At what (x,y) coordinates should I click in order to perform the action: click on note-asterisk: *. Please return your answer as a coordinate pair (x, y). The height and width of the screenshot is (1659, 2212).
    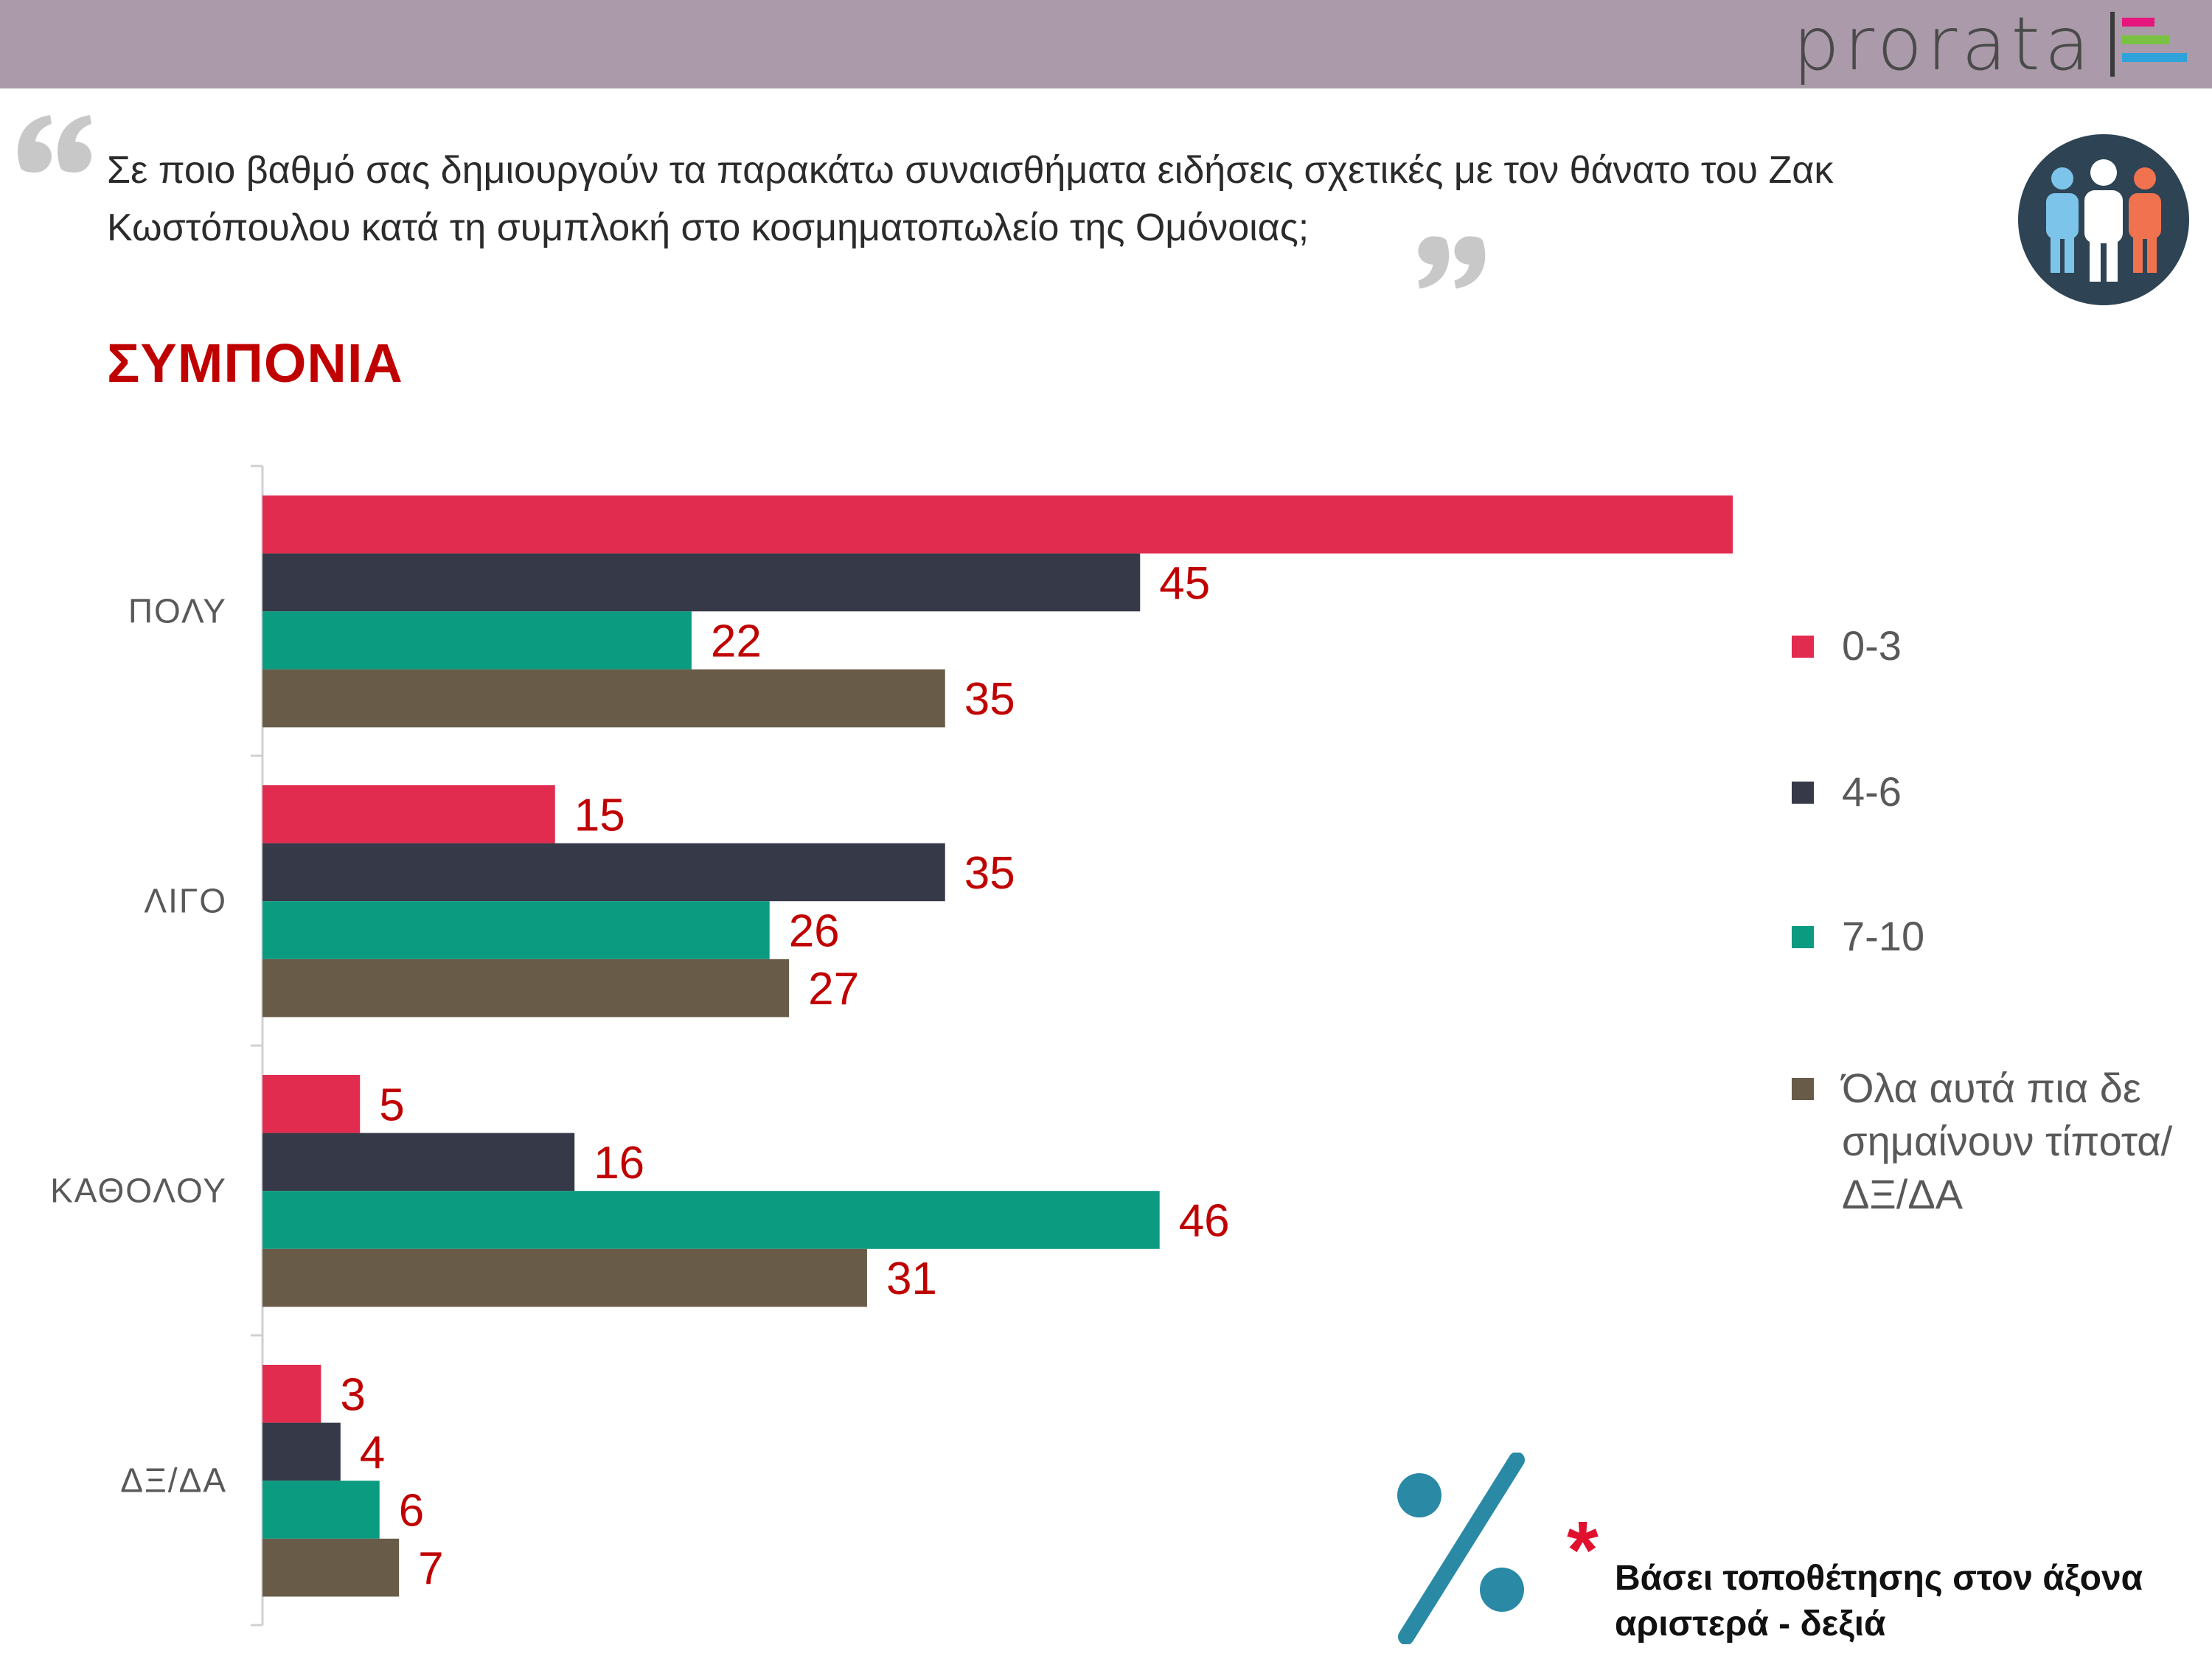
    Looking at the image, I should click on (1583, 1550).